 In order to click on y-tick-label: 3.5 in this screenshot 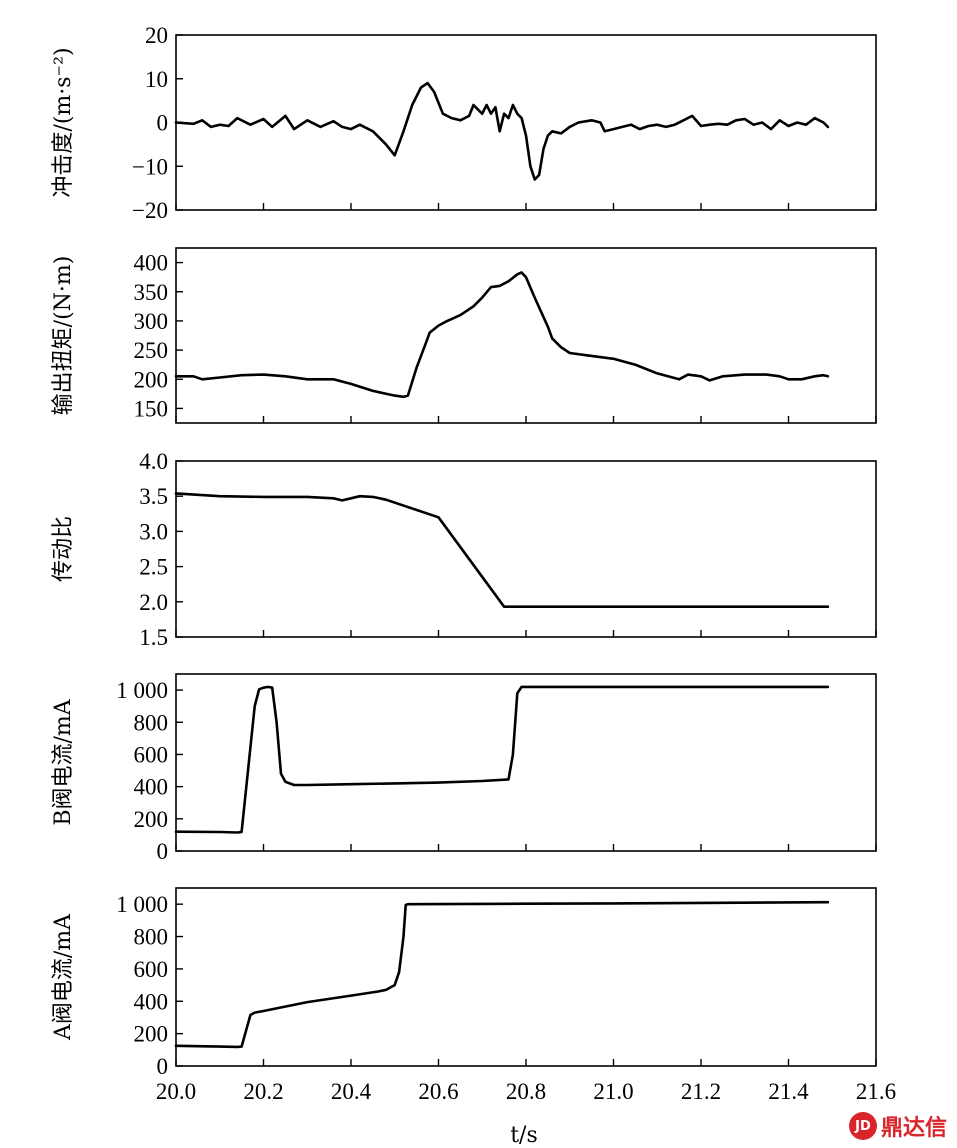, I will do `click(153, 496)`.